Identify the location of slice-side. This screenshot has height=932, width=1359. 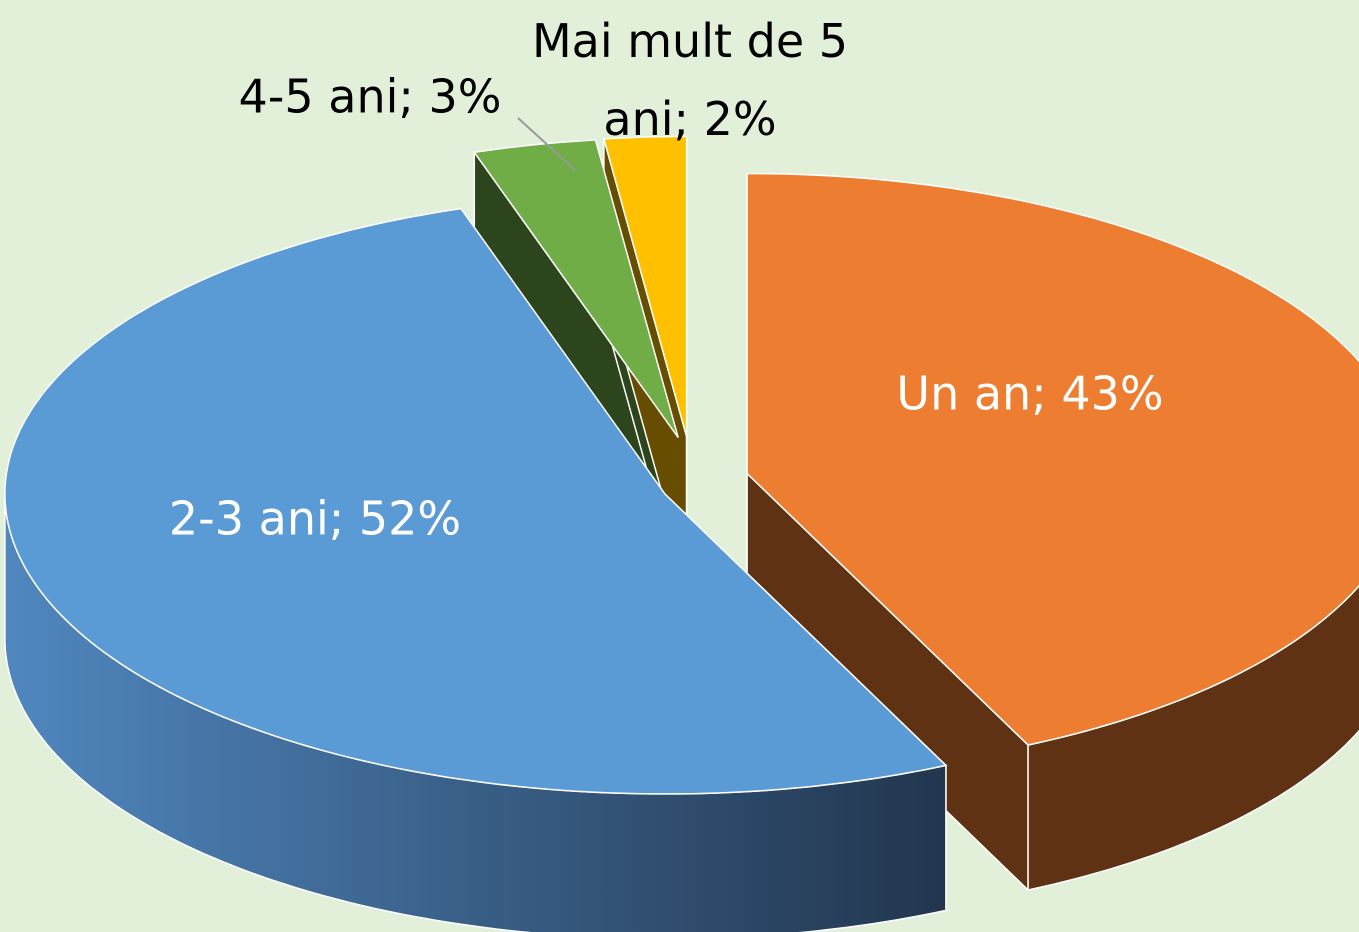
(1193, 737).